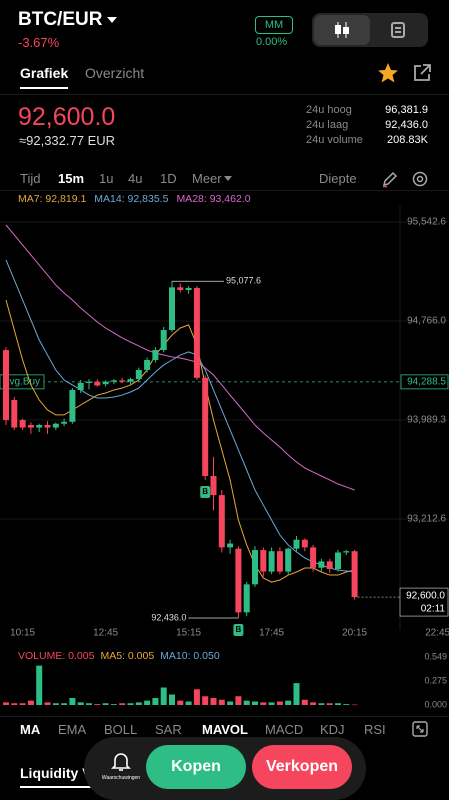  I want to click on chart-view-button, so click(342, 30).